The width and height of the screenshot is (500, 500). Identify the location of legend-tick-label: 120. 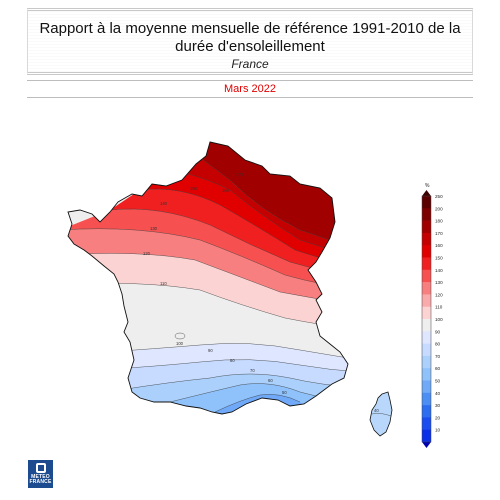
(439, 294).